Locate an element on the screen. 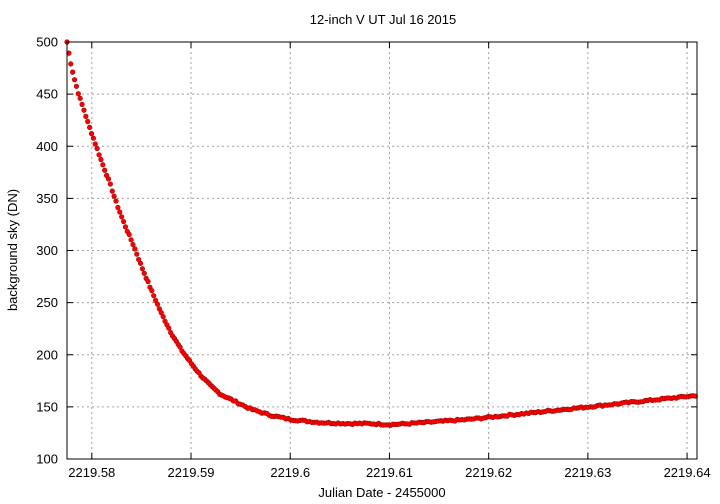 Image resolution: width=720 pixels, height=504 pixels. y-tick-label: 400 is located at coordinates (47, 146).